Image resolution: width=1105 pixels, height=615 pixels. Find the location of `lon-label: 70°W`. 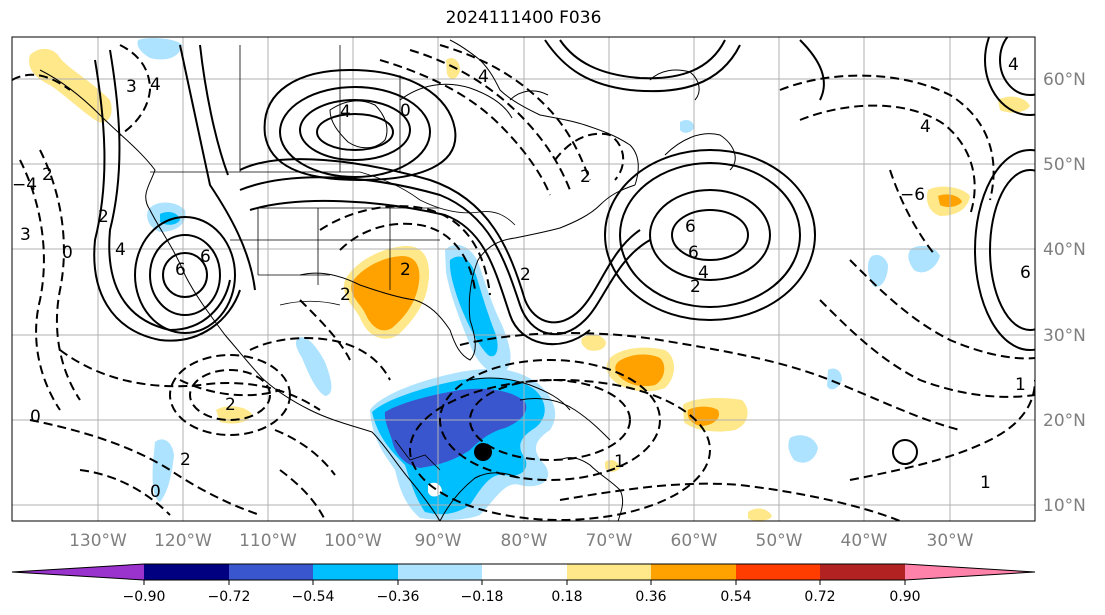

lon-label: 70°W is located at coordinates (609, 541).